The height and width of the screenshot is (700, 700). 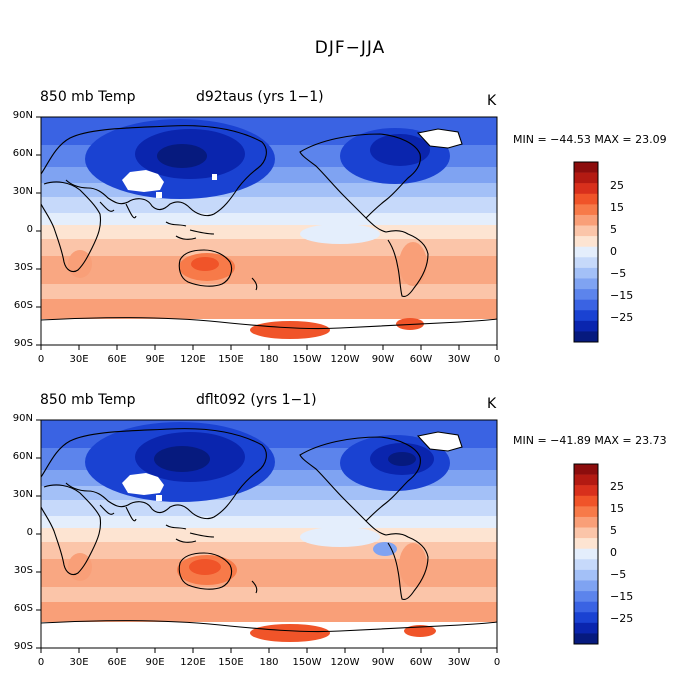 I want to click on minmax-label: MIN = −44.53 MAX = 23.09, so click(x=590, y=139).